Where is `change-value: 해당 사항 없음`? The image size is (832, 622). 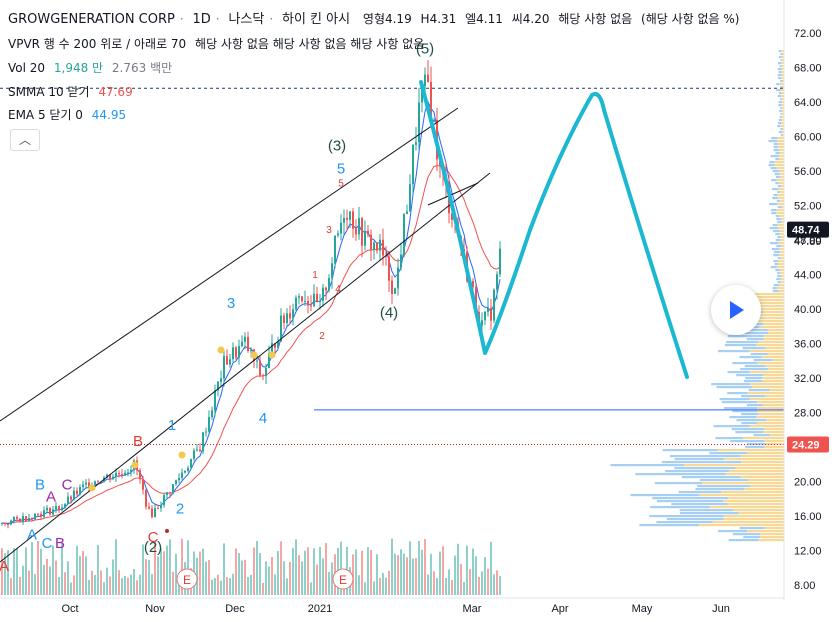
change-value: 해당 사항 없음 is located at coordinates (595, 19).